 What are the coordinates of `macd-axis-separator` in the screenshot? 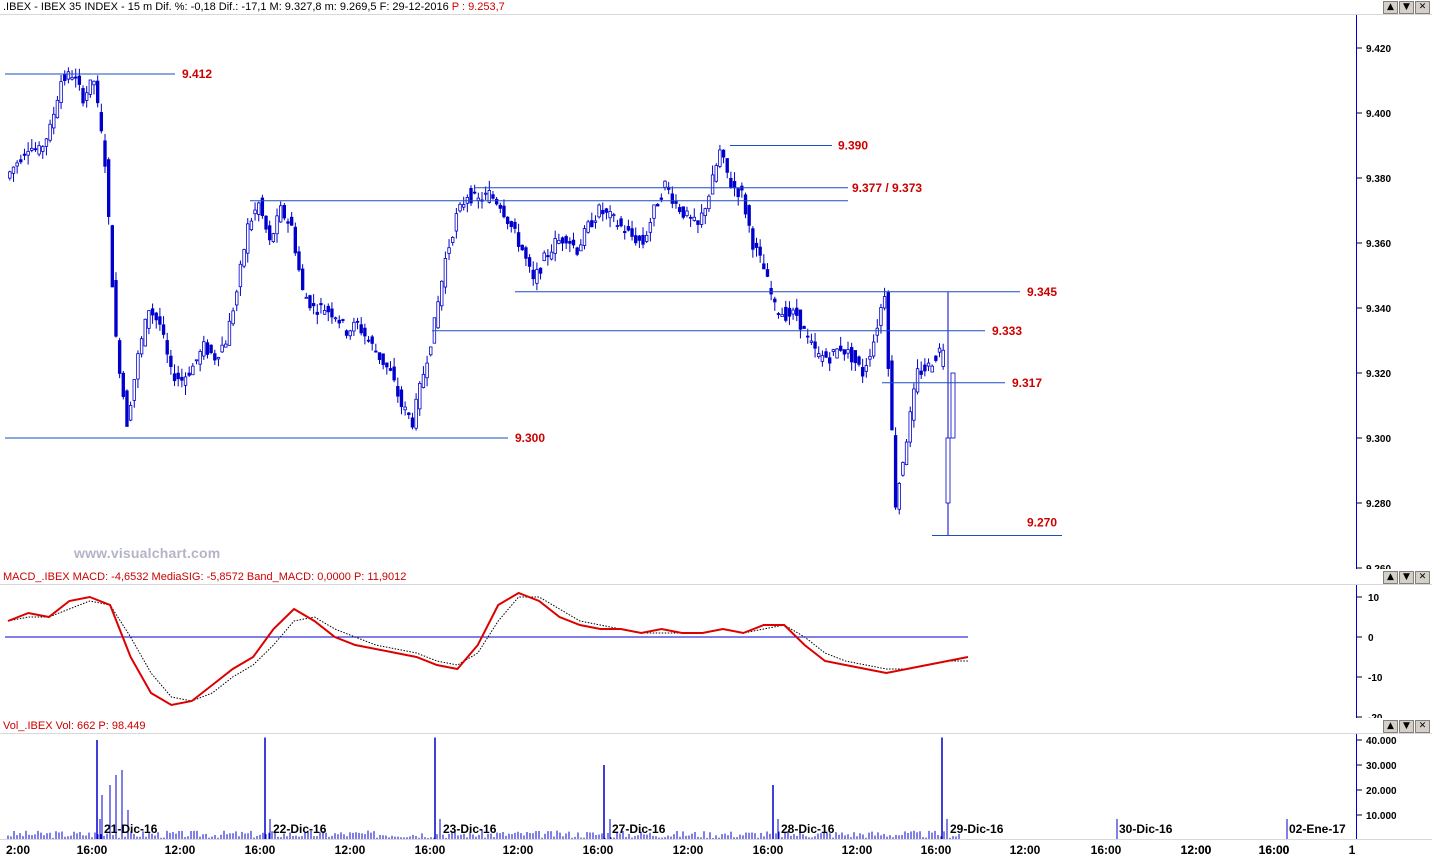 It's located at (1356, 651).